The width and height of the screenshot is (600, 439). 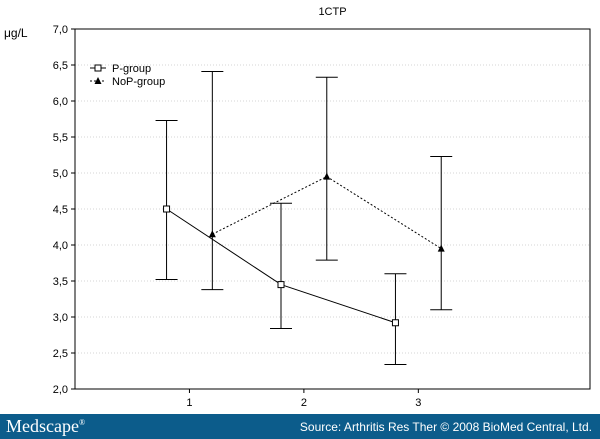 What do you see at coordinates (60, 318) in the screenshot?
I see `y-tick-label: 3,0` at bounding box center [60, 318].